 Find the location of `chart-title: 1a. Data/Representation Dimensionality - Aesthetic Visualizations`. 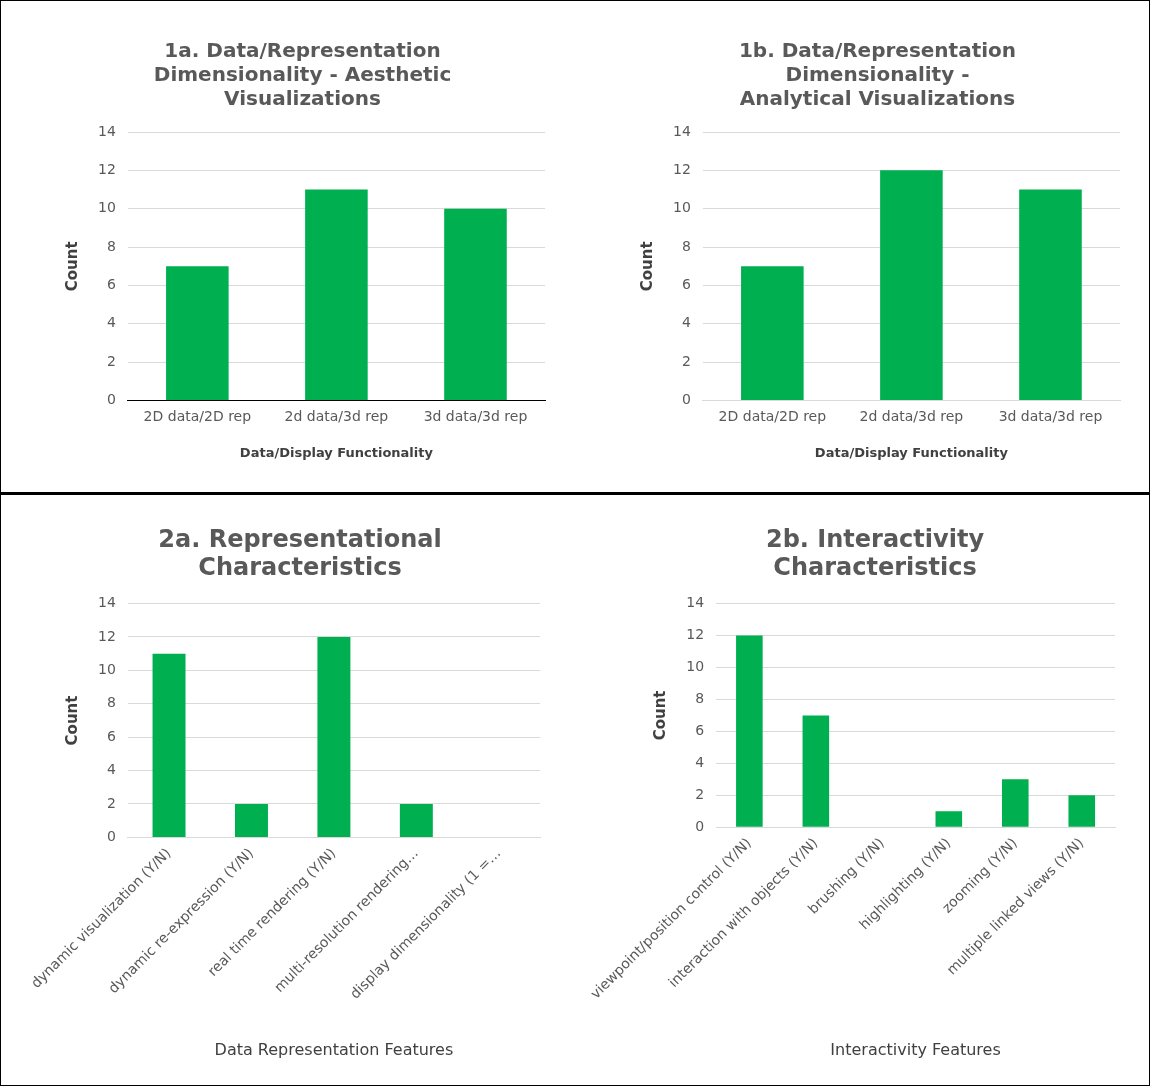

chart-title: 1a. Data/Representation Dimensionality - Aesthetic Visualizations is located at coordinates (302, 74).